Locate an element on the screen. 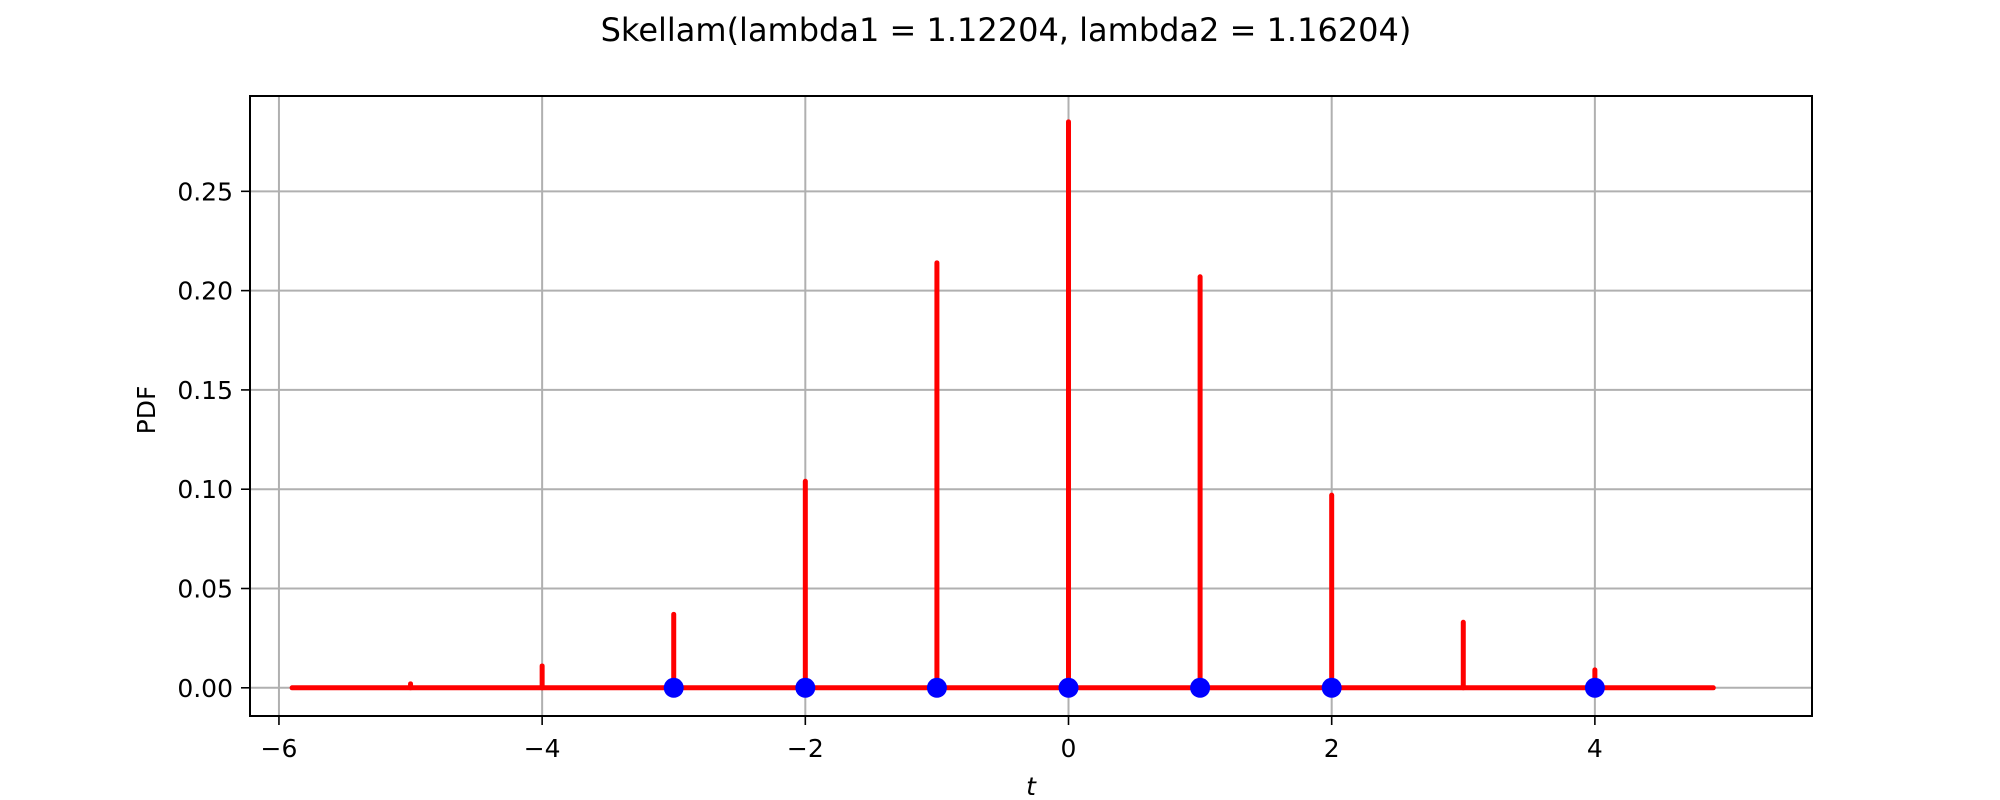 The height and width of the screenshot is (800, 2000). x-tick-label: −2 is located at coordinates (805, 748).